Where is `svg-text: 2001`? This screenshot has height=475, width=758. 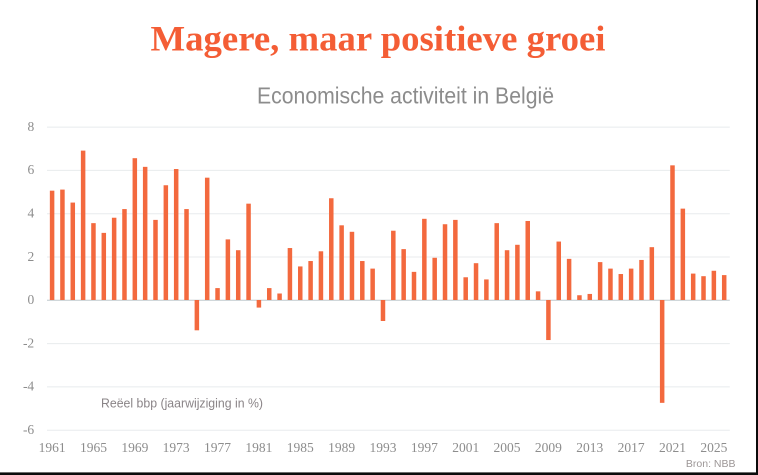 svg-text: 2001 is located at coordinates (465, 447).